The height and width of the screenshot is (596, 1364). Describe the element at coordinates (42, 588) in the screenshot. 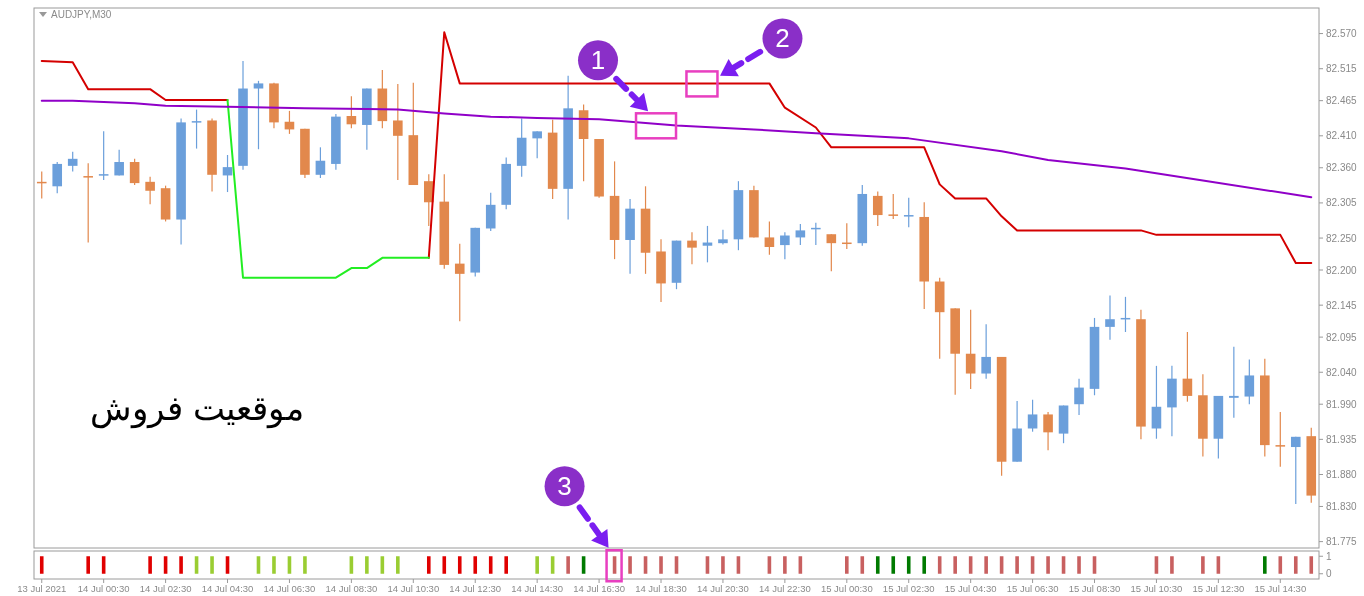

I see `x-tick-label: 13 Jul 2021` at that location.